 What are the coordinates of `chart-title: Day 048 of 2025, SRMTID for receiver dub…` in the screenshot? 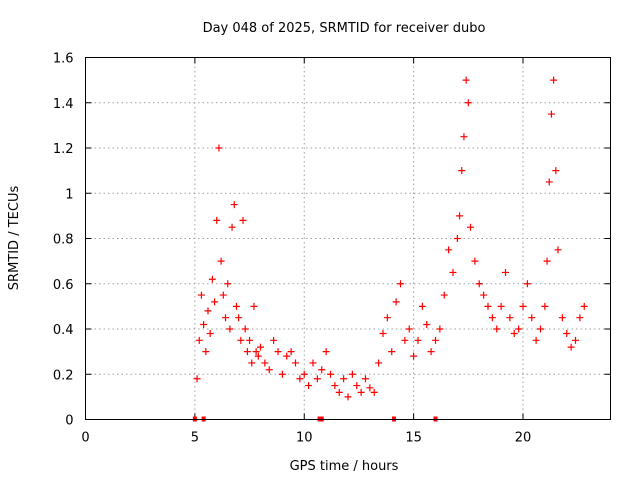 It's located at (344, 28).